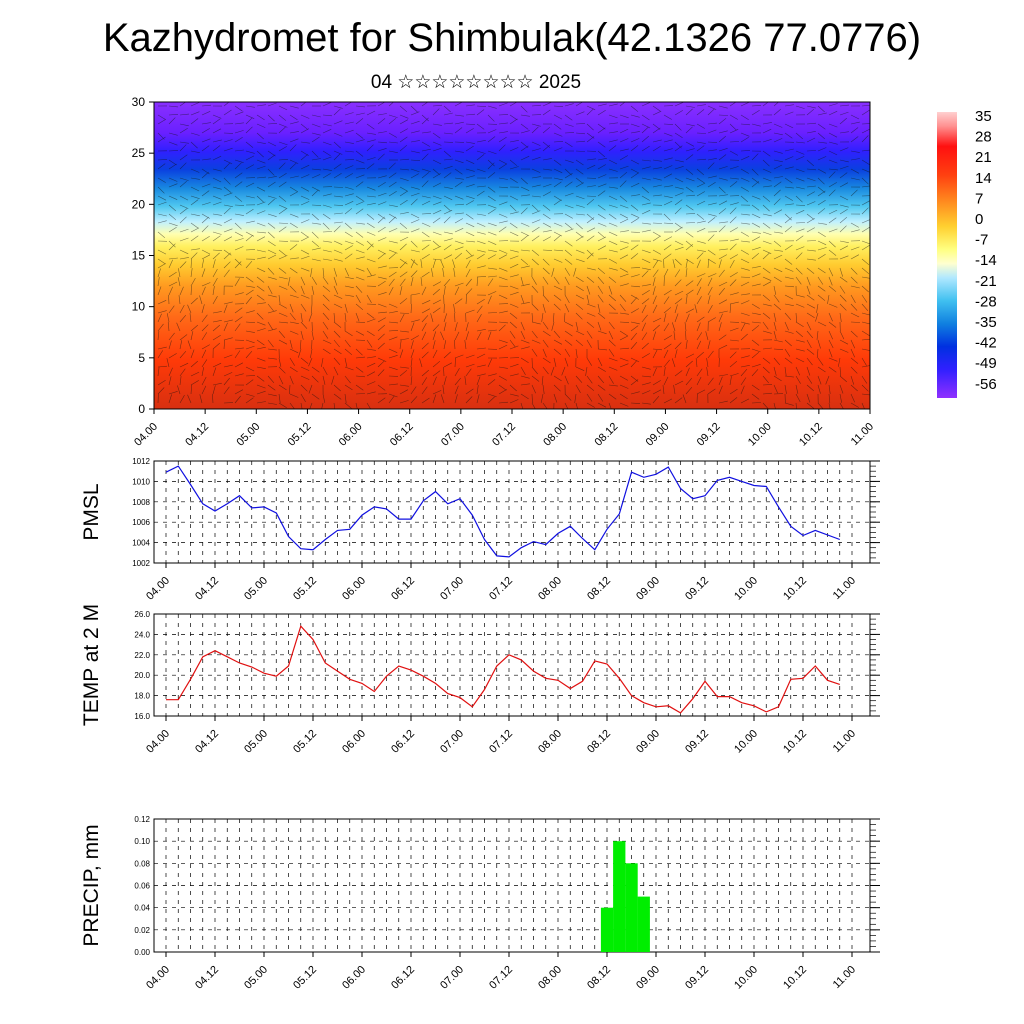  I want to click on y-tick-label: 1004, so click(141, 543).